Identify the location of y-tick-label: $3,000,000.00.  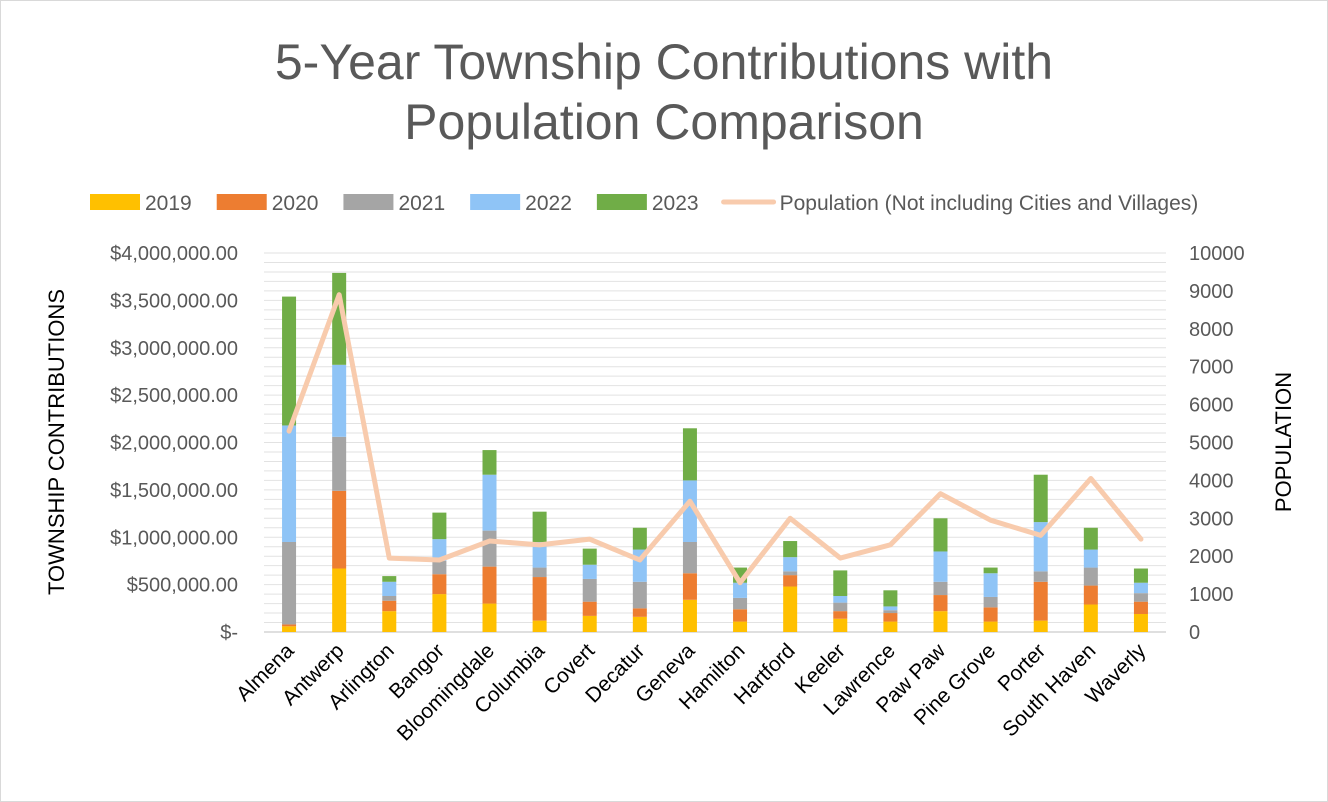
(174, 349).